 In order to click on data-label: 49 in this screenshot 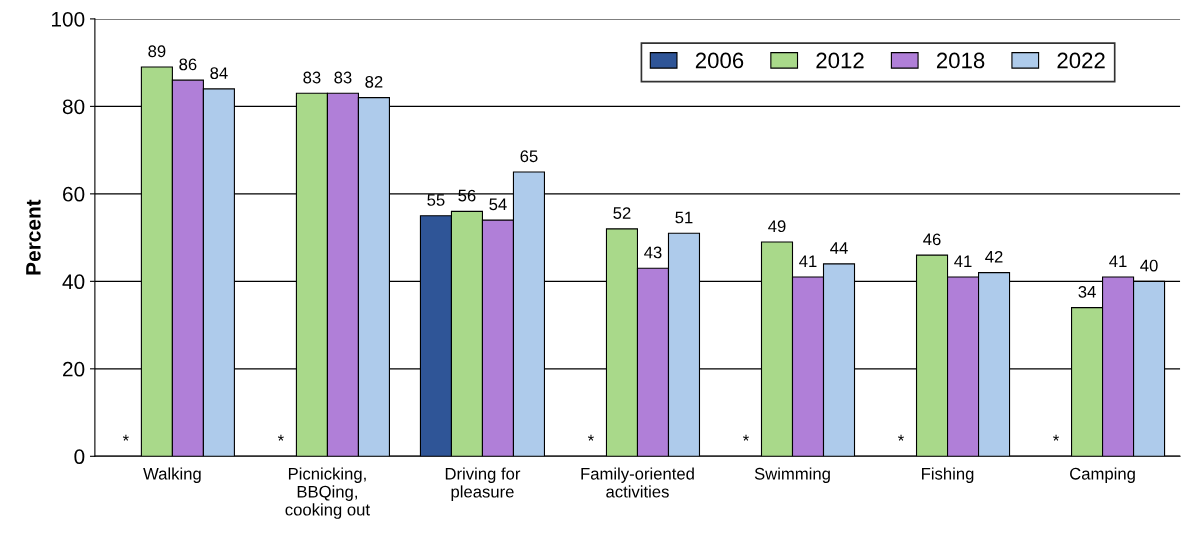, I will do `click(777, 226)`.